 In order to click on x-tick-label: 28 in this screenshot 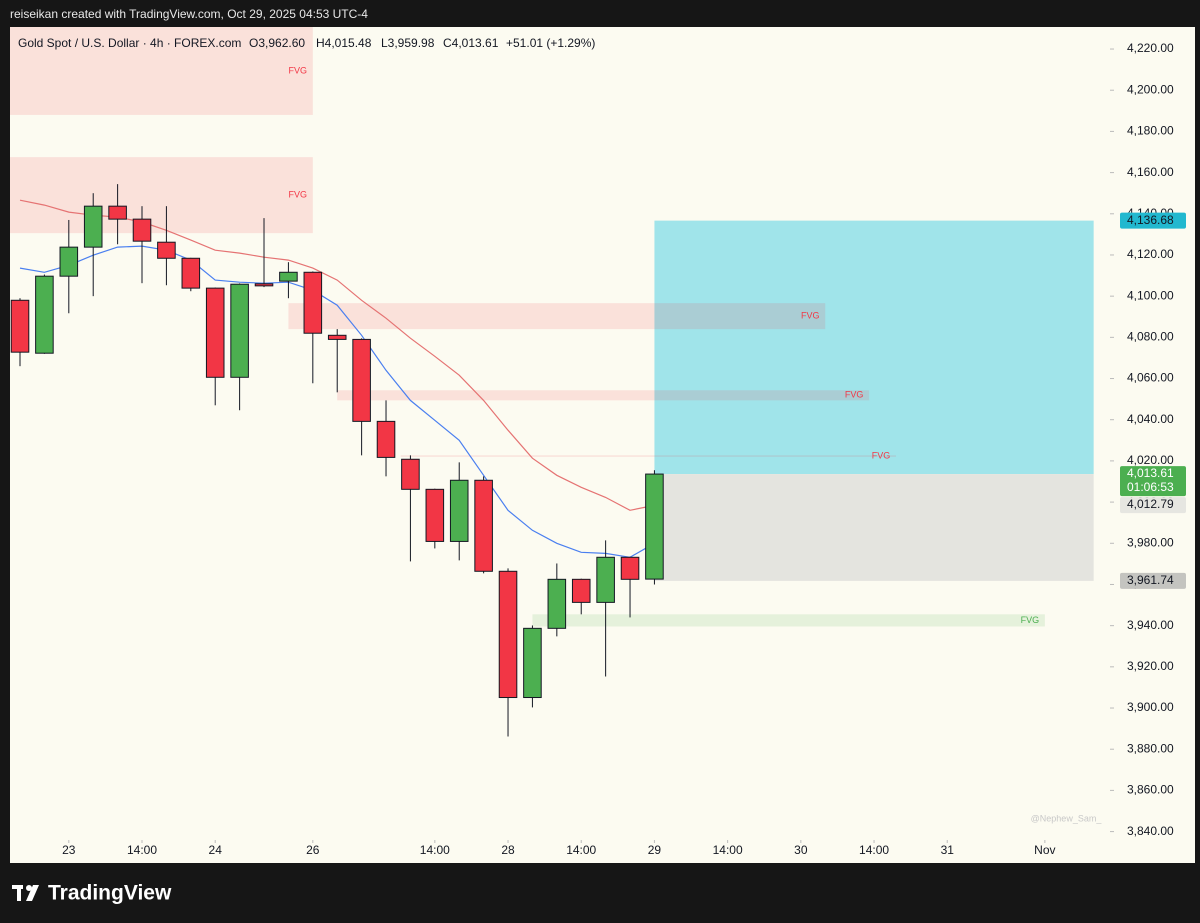, I will do `click(508, 850)`.